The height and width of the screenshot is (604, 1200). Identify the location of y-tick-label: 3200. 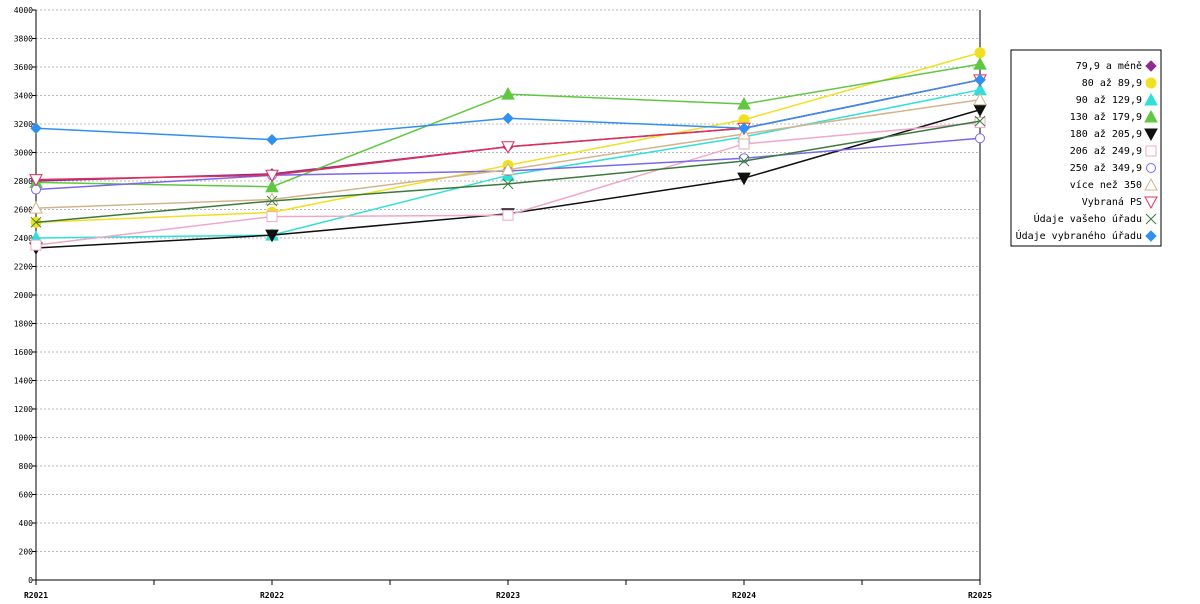
(23, 124).